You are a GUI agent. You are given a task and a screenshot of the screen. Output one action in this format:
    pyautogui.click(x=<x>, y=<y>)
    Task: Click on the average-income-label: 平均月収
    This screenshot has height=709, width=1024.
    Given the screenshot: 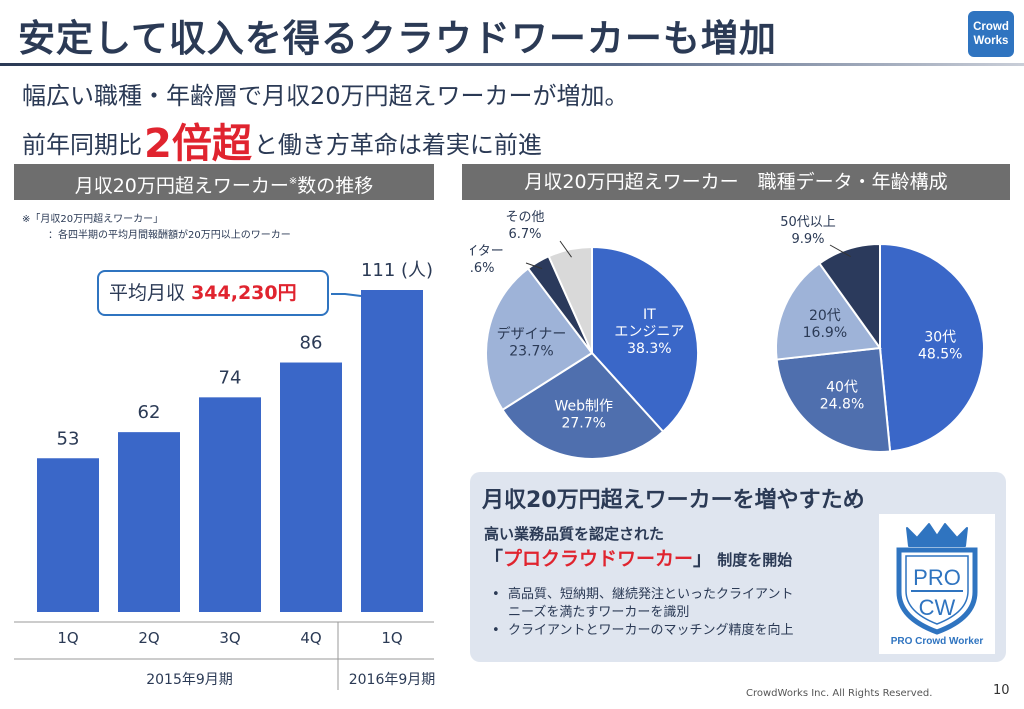 What is the action you would take?
    pyautogui.click(x=147, y=293)
    